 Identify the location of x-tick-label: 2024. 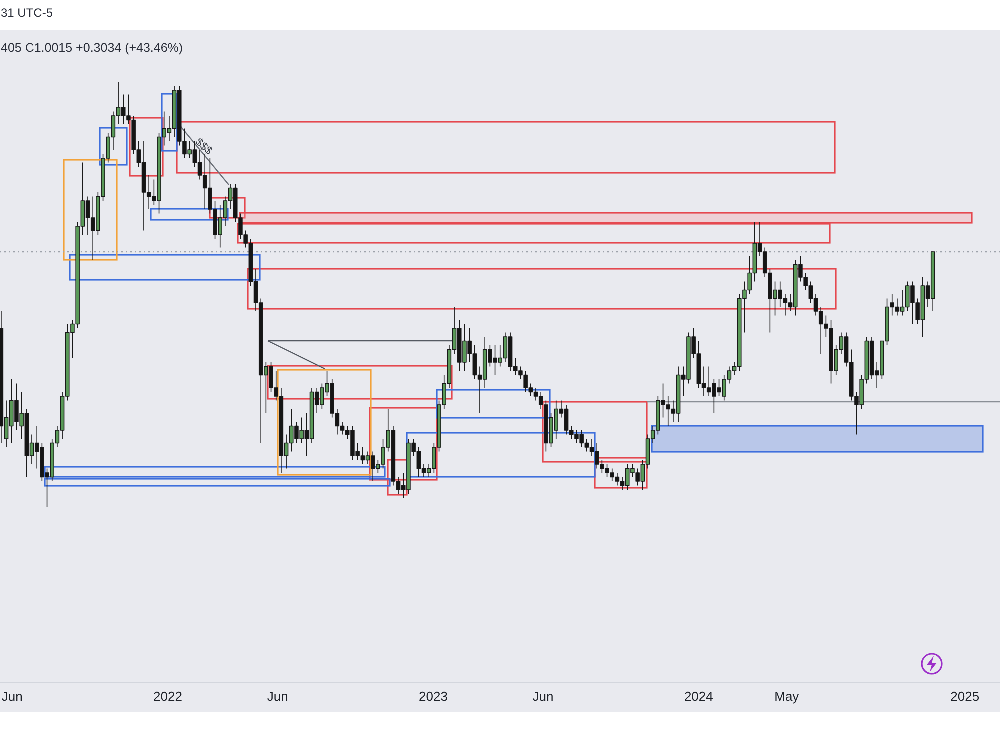
(699, 696).